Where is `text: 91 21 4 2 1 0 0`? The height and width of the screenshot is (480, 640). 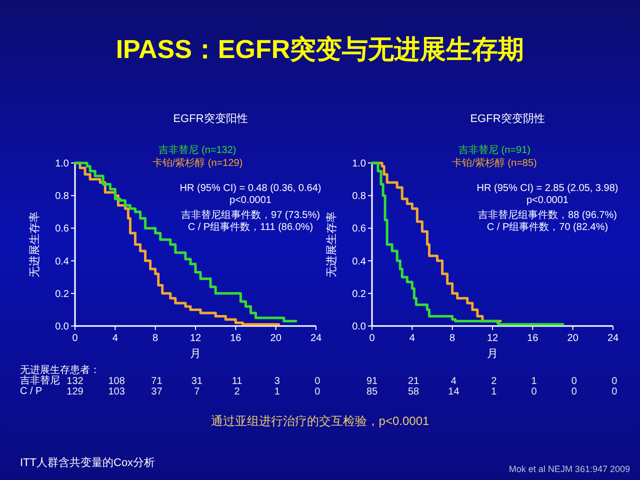
text: 91 21 4 2 1 0 0 is located at coordinates (492, 381).